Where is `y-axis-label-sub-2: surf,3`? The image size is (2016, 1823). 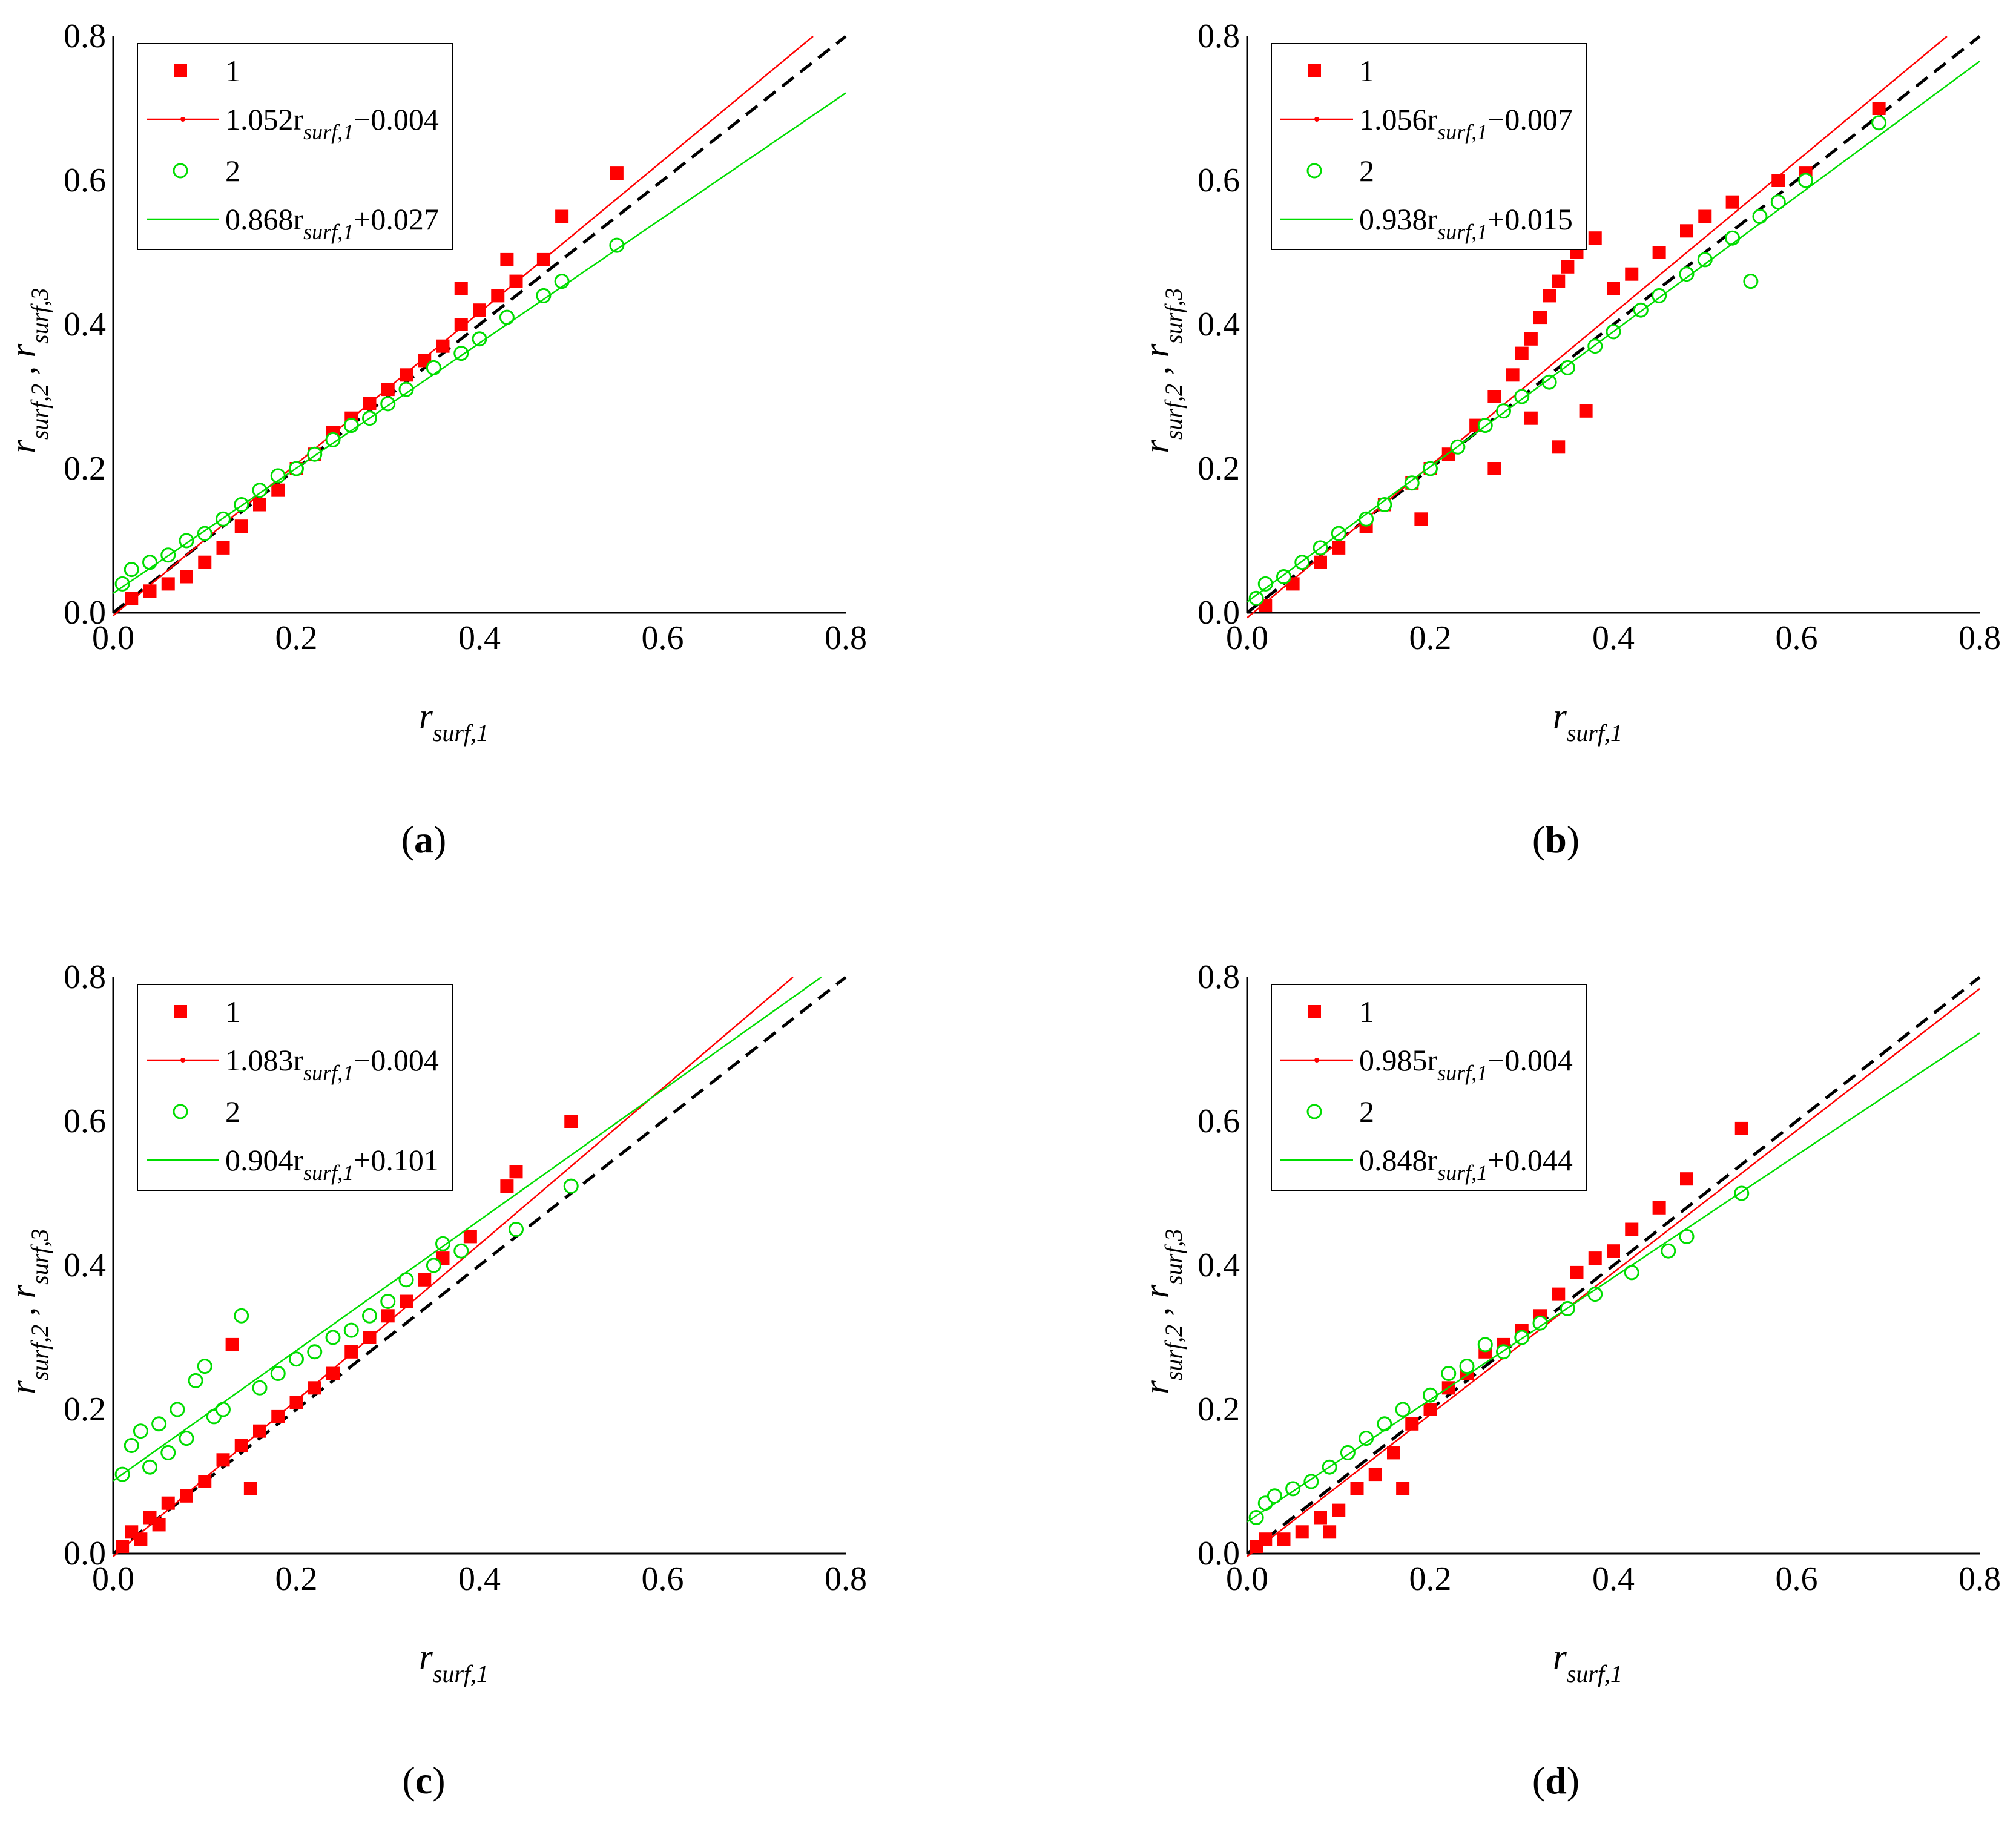
y-axis-label-sub-2: surf,3 is located at coordinates (39, 1257).